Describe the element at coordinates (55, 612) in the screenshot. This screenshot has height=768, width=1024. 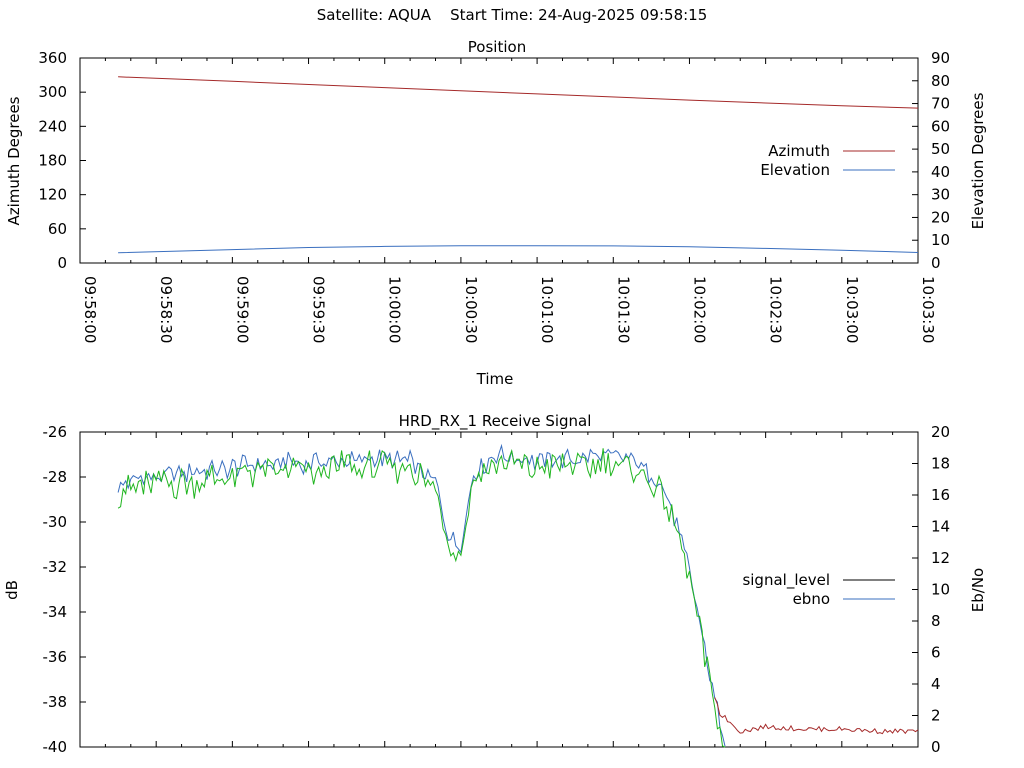
I see `y-tick-label: -34` at that location.